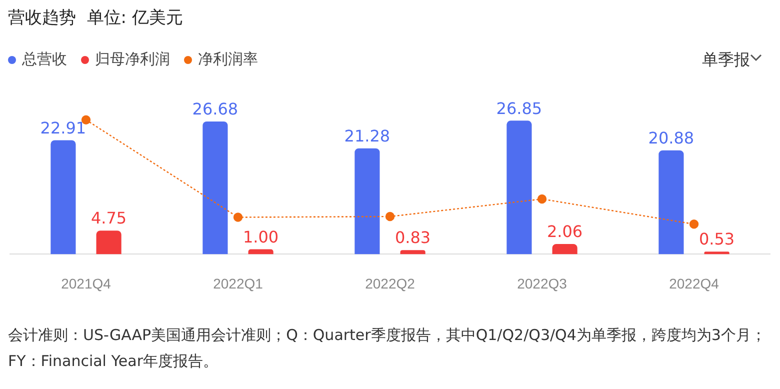  Describe the element at coordinates (564, 232) in the screenshot. I see `data-label: 2.06` at that location.